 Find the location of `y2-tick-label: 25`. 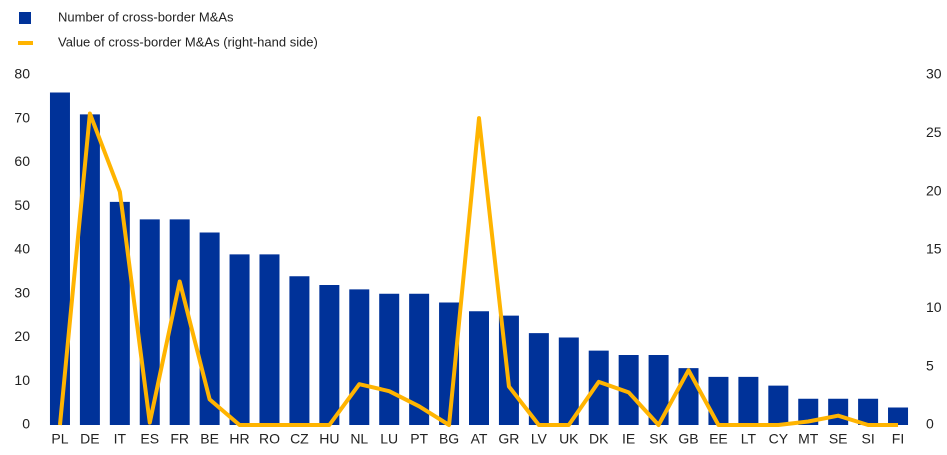

y2-tick-label: 25 is located at coordinates (934, 132).